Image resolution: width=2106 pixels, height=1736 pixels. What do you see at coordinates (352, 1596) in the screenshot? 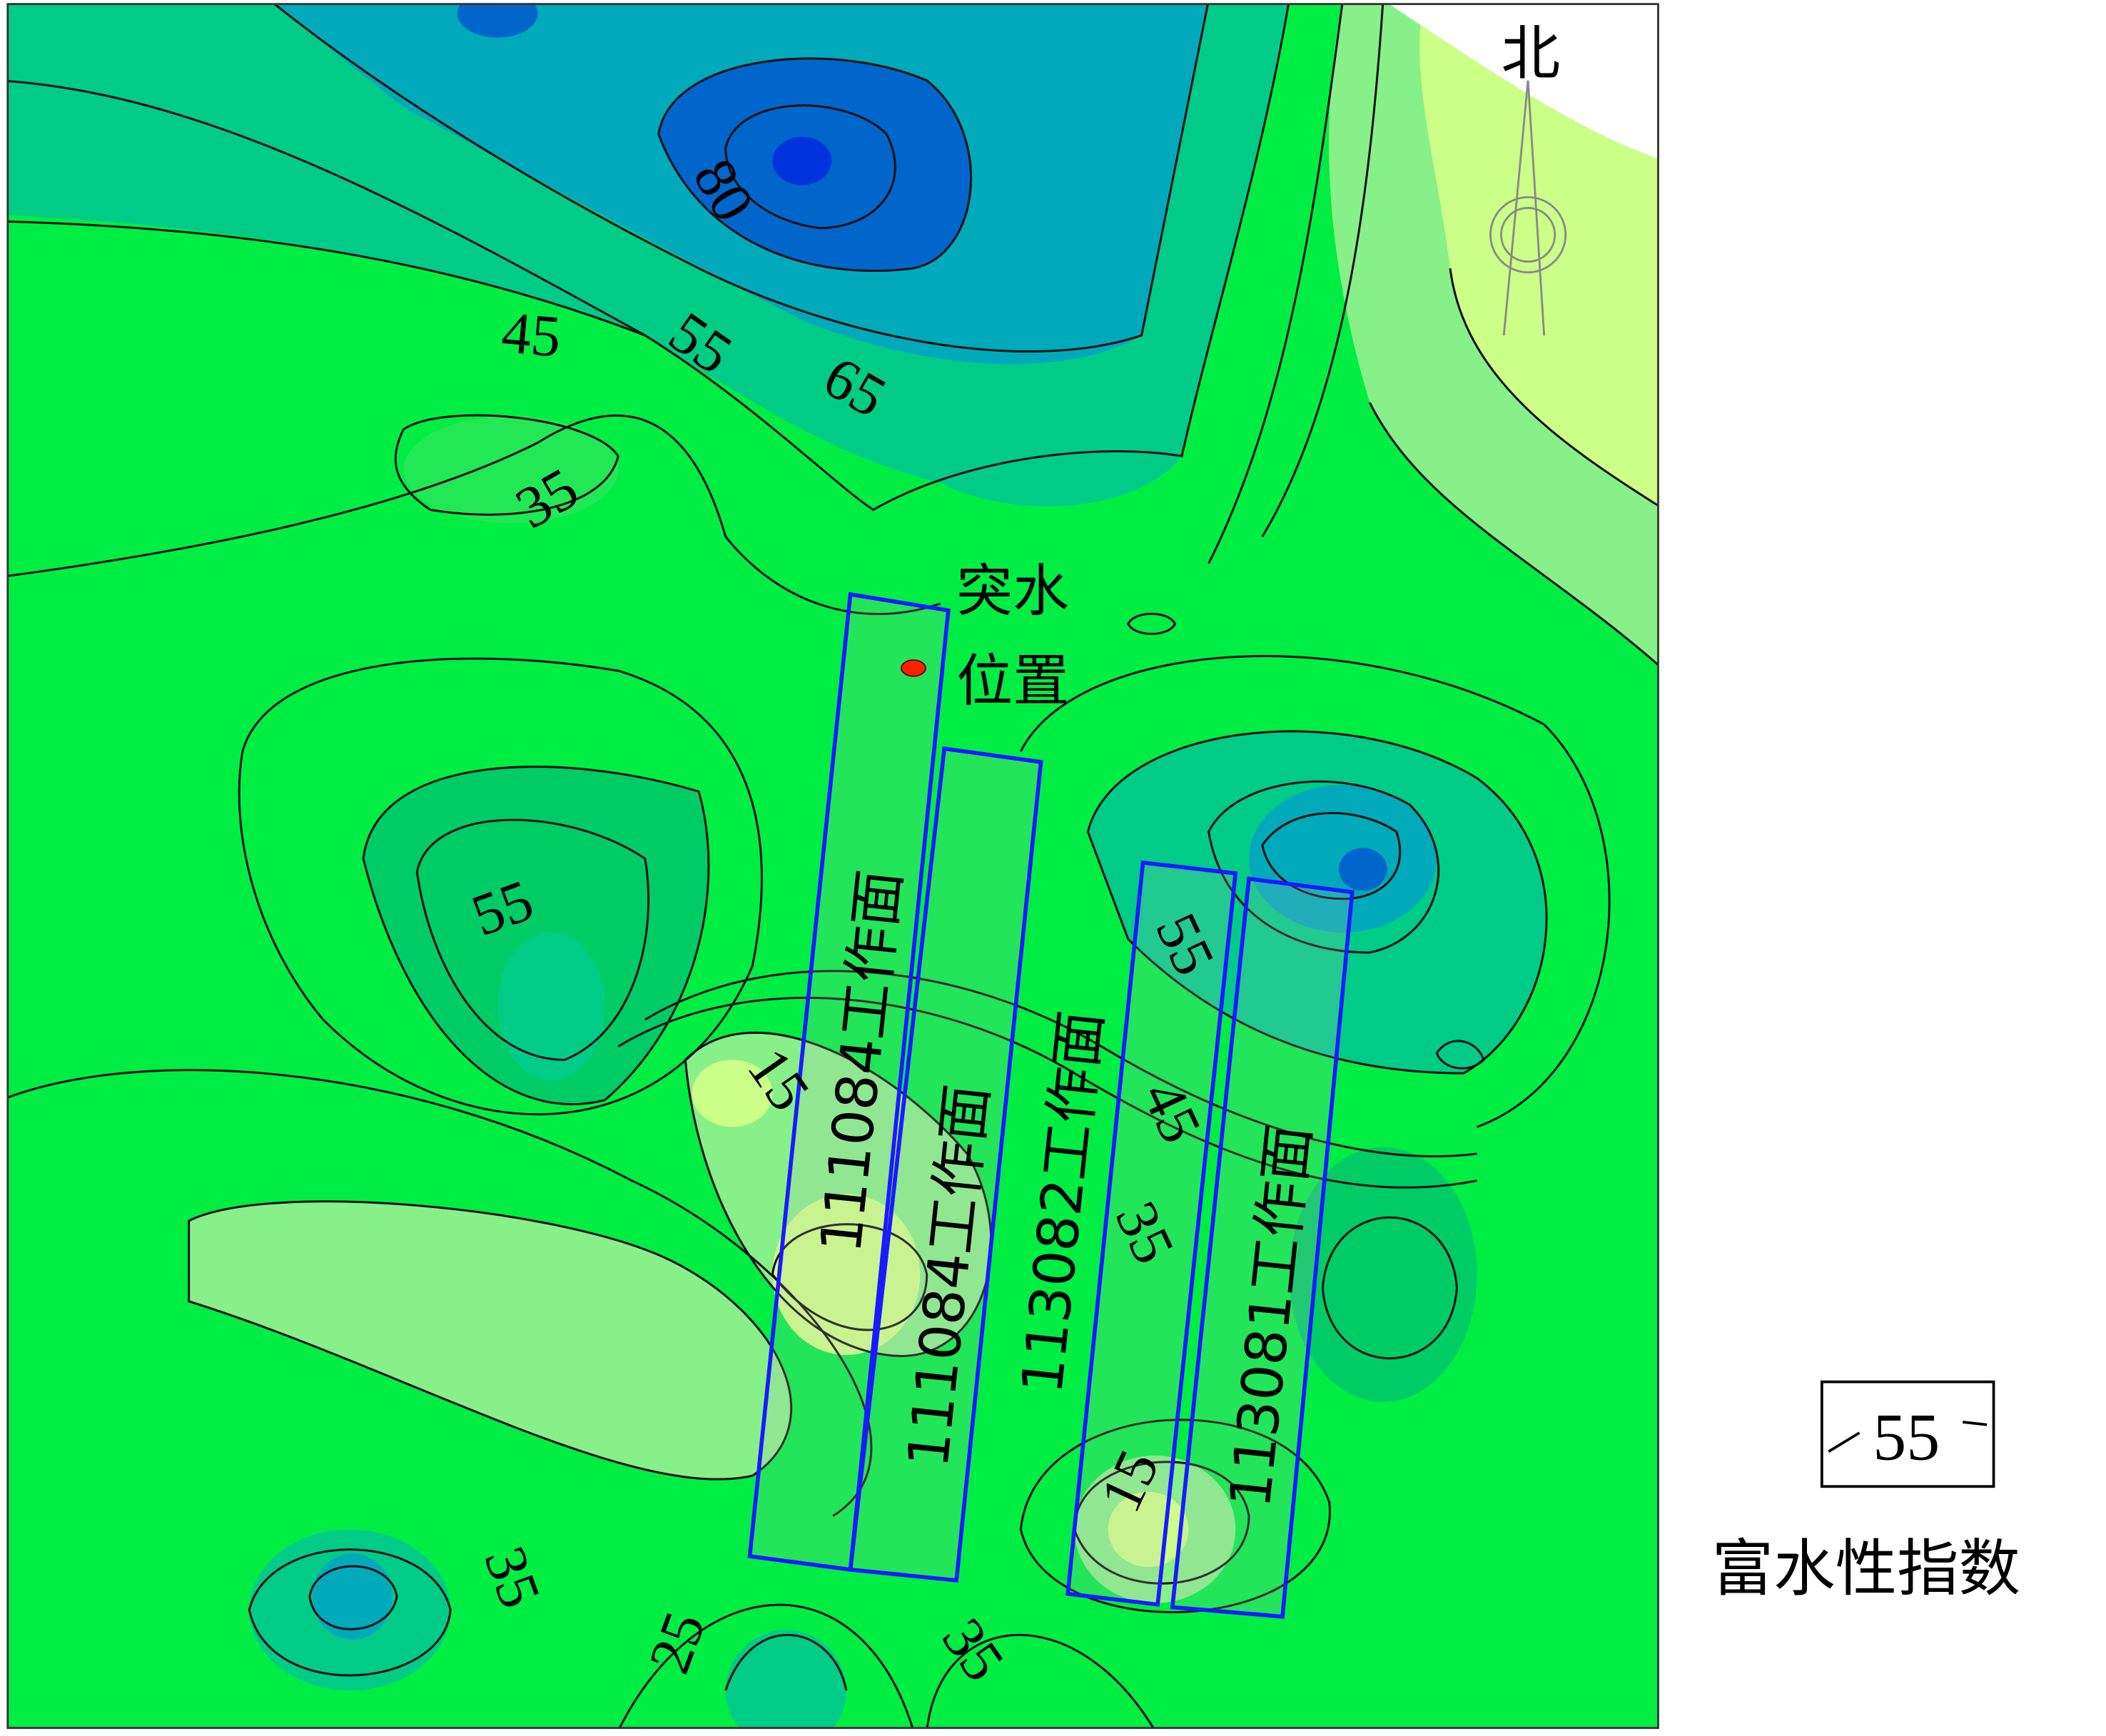
I see `zone-cyan-sw` at bounding box center [352, 1596].